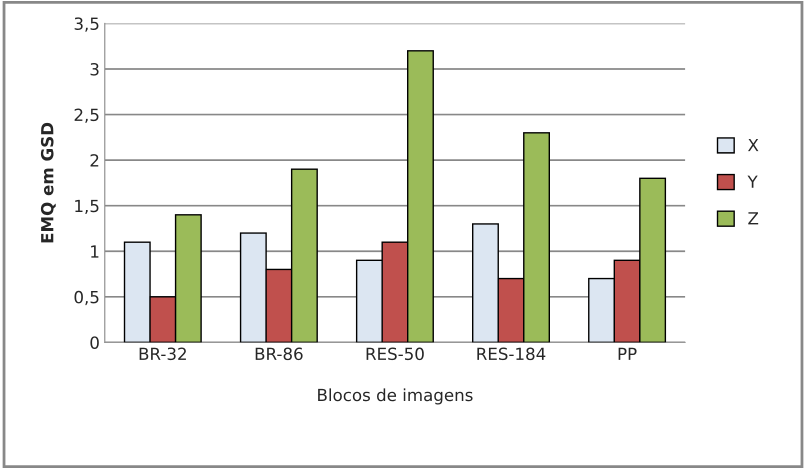 The width and height of the screenshot is (806, 469). I want to click on y-tick-label: 0, so click(94, 342).